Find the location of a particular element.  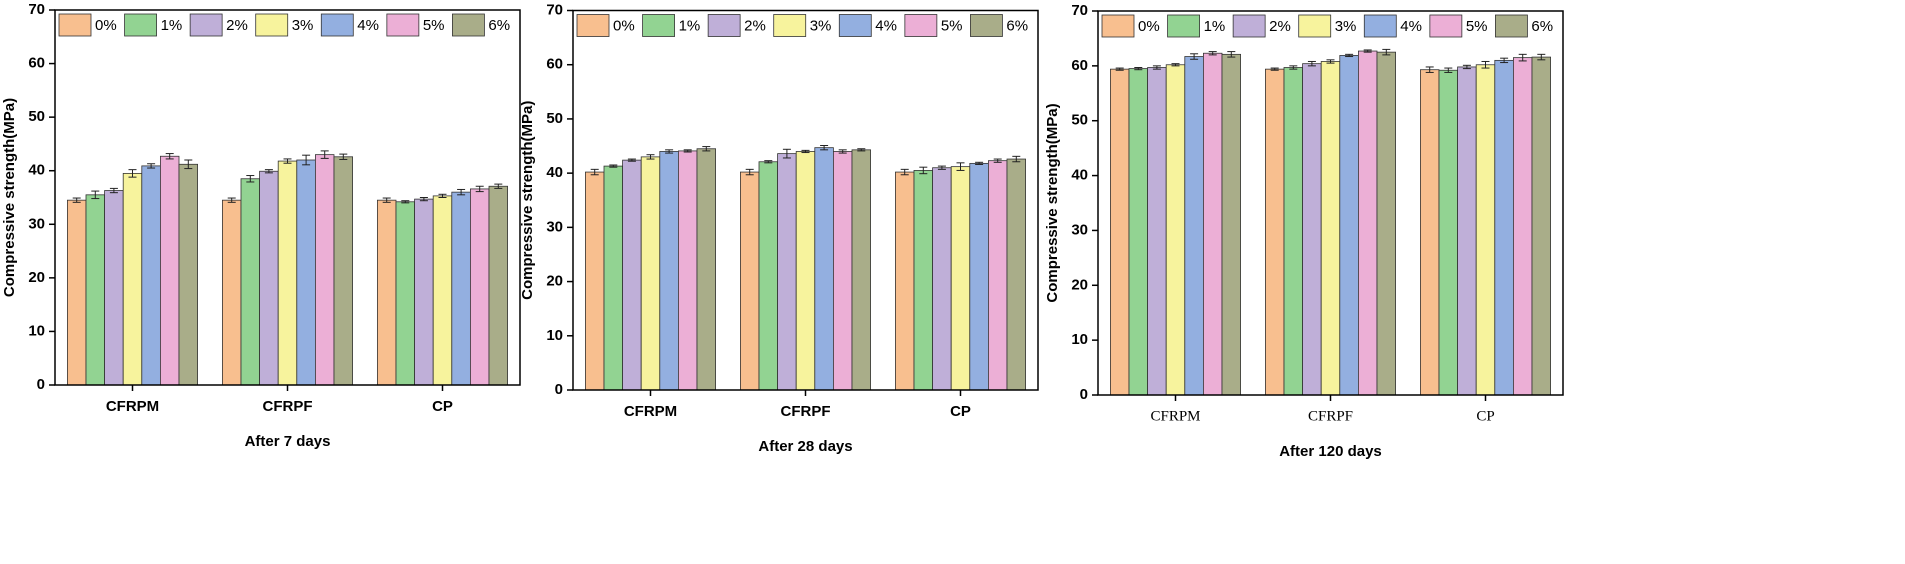

legend-label: 3% is located at coordinates (821, 25).